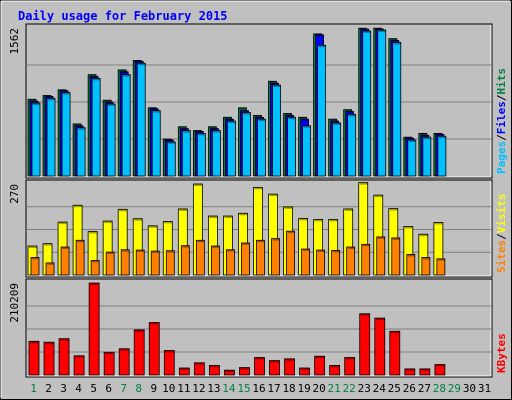  I want to click on legend: KBytes, so click(501, 353).